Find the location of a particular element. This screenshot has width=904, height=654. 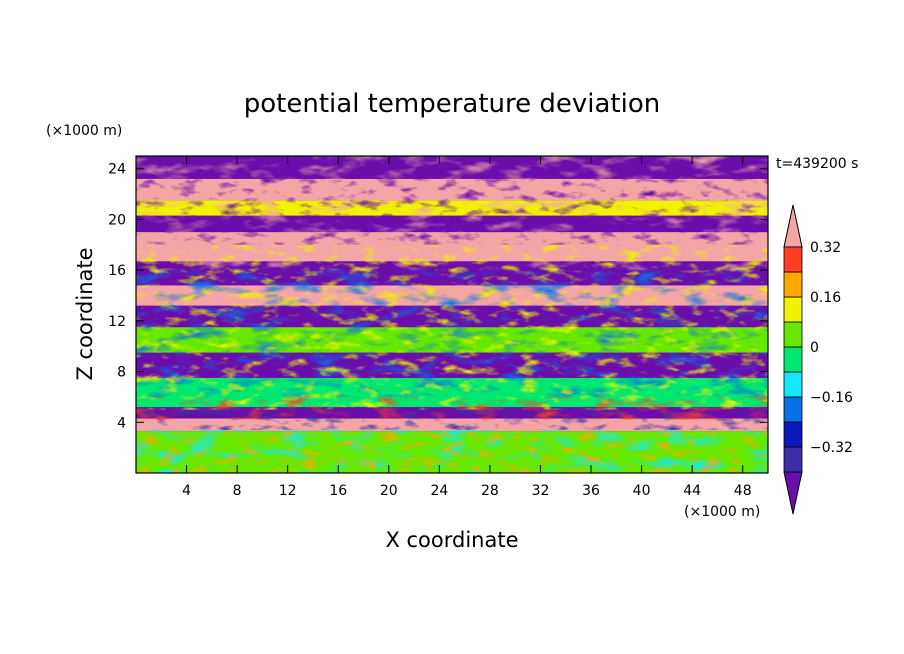

y-tick-label: 8 is located at coordinates (121, 373).